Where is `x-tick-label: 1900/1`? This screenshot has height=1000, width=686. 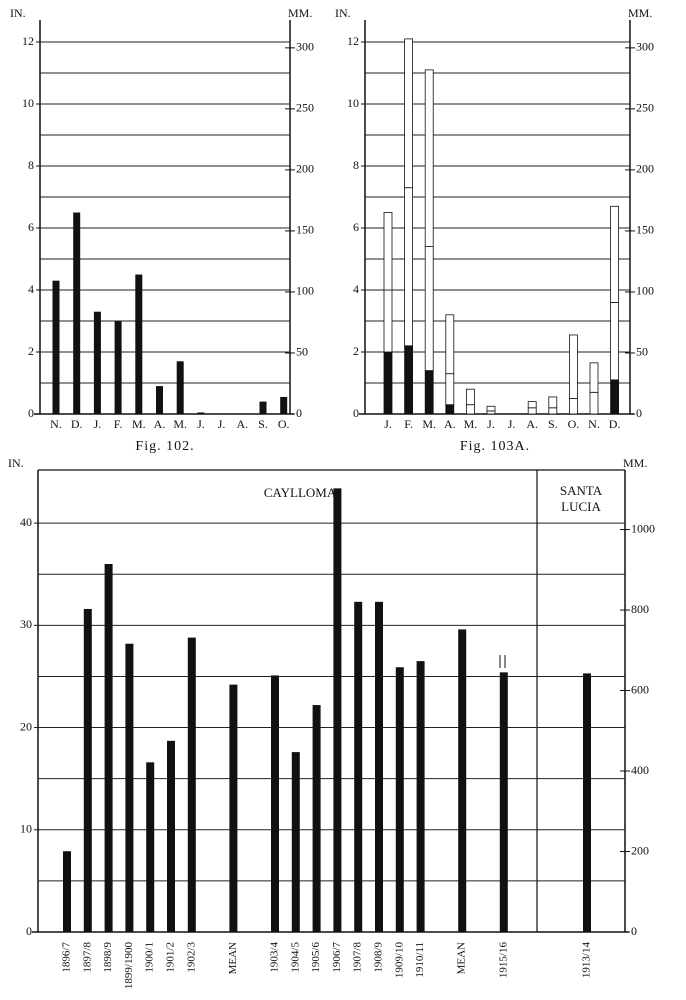 x-tick-label: 1900/1 is located at coordinates (150, 957).